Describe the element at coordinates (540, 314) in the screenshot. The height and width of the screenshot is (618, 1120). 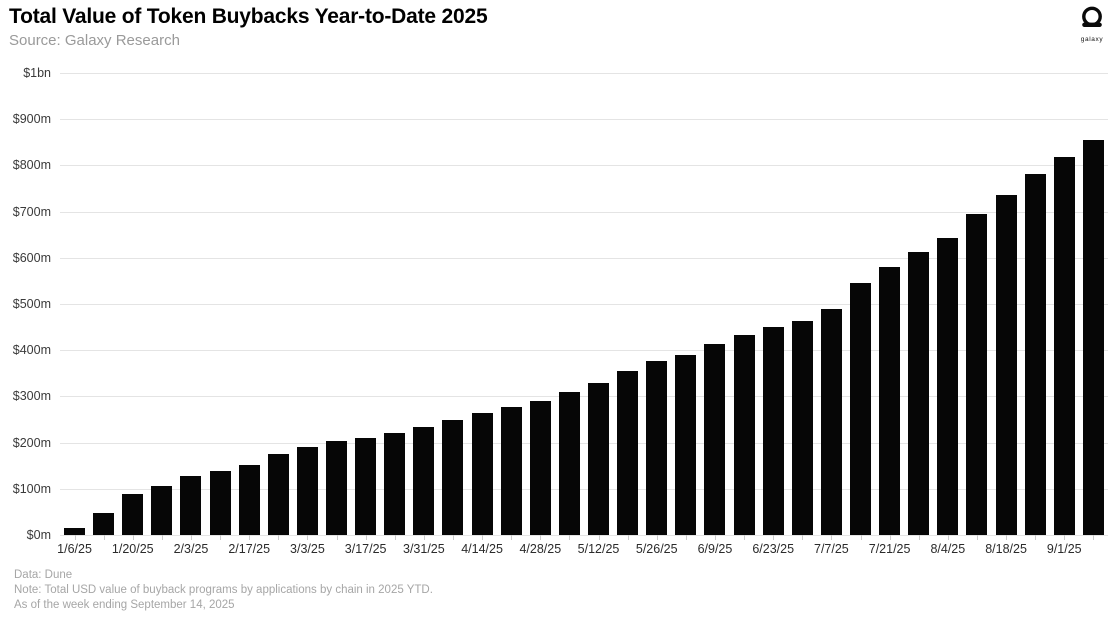
I see `bar-slot: 4/28/25` at that location.